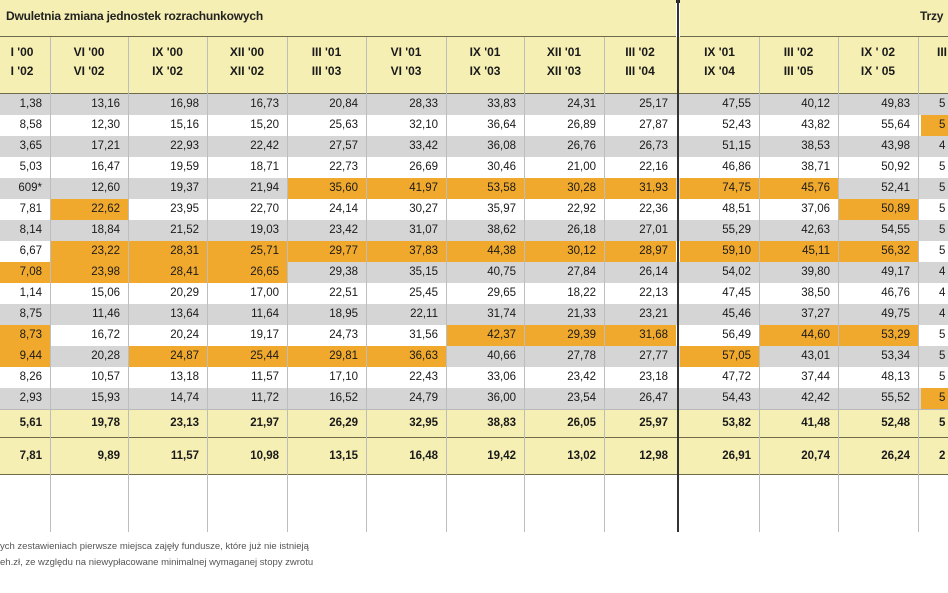  What do you see at coordinates (108, 456) in the screenshot?
I see `summary-cell: 9,89` at bounding box center [108, 456].